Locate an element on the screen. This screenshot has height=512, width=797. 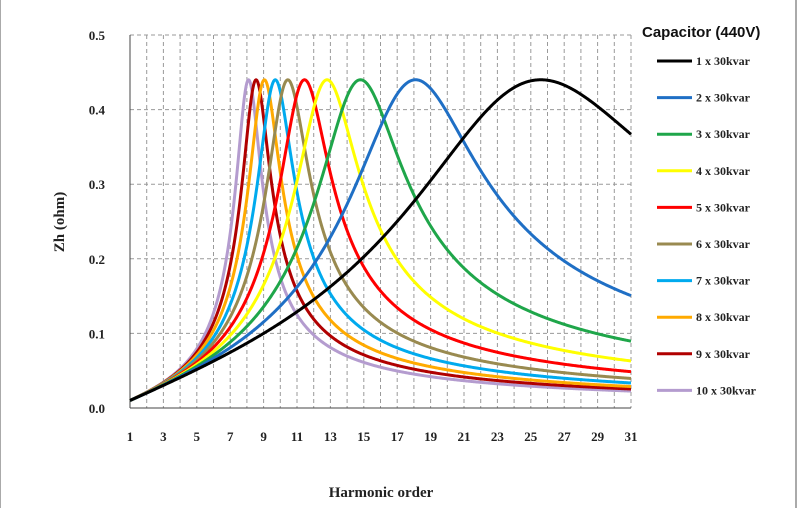
y-tick-label: 0.5 is located at coordinates (97, 35).